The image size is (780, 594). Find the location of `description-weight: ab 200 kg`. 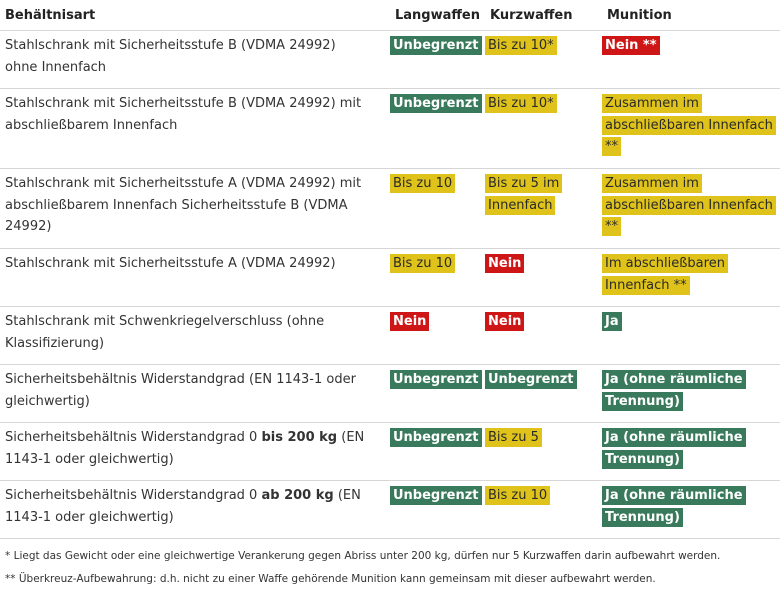

description-weight: ab 200 kg is located at coordinates (297, 495).